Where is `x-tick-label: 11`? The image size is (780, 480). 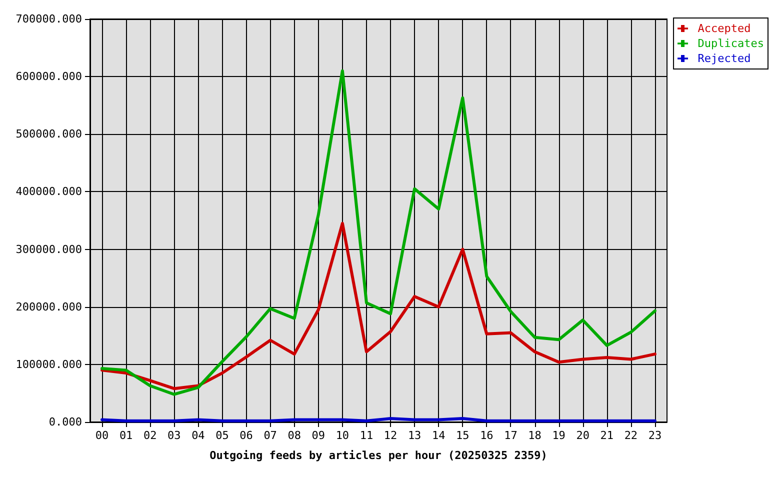
x-tick-label: 11 is located at coordinates (367, 435).